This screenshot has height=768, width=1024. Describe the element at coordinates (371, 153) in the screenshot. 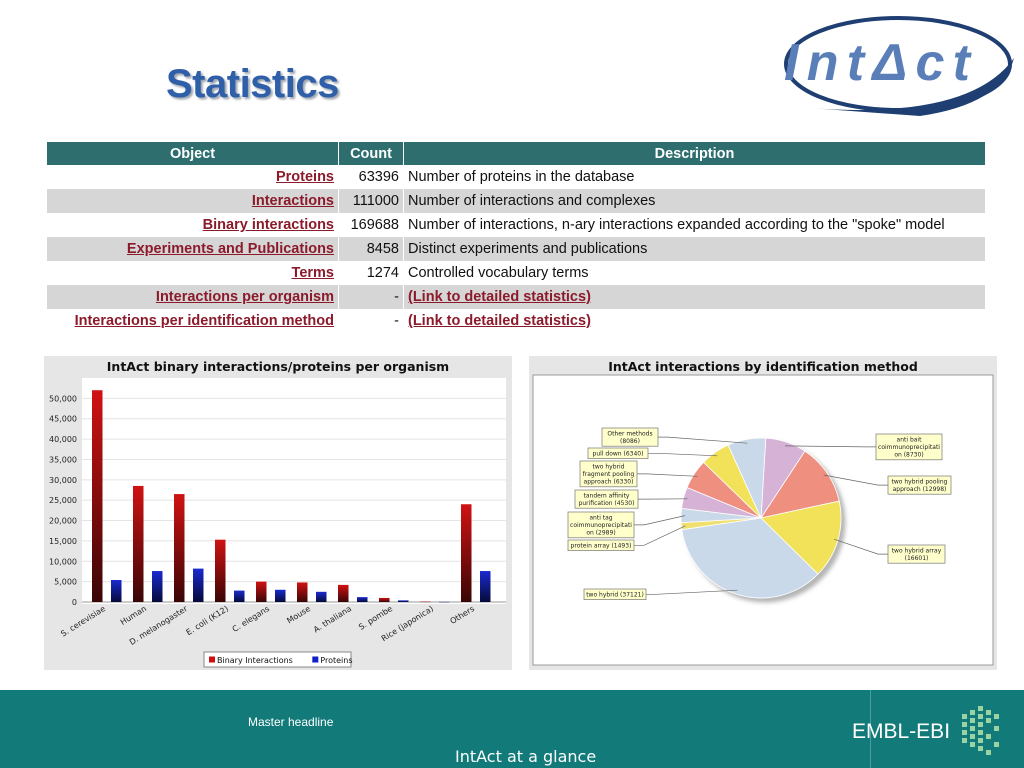

I see `header-count: Count` at that location.